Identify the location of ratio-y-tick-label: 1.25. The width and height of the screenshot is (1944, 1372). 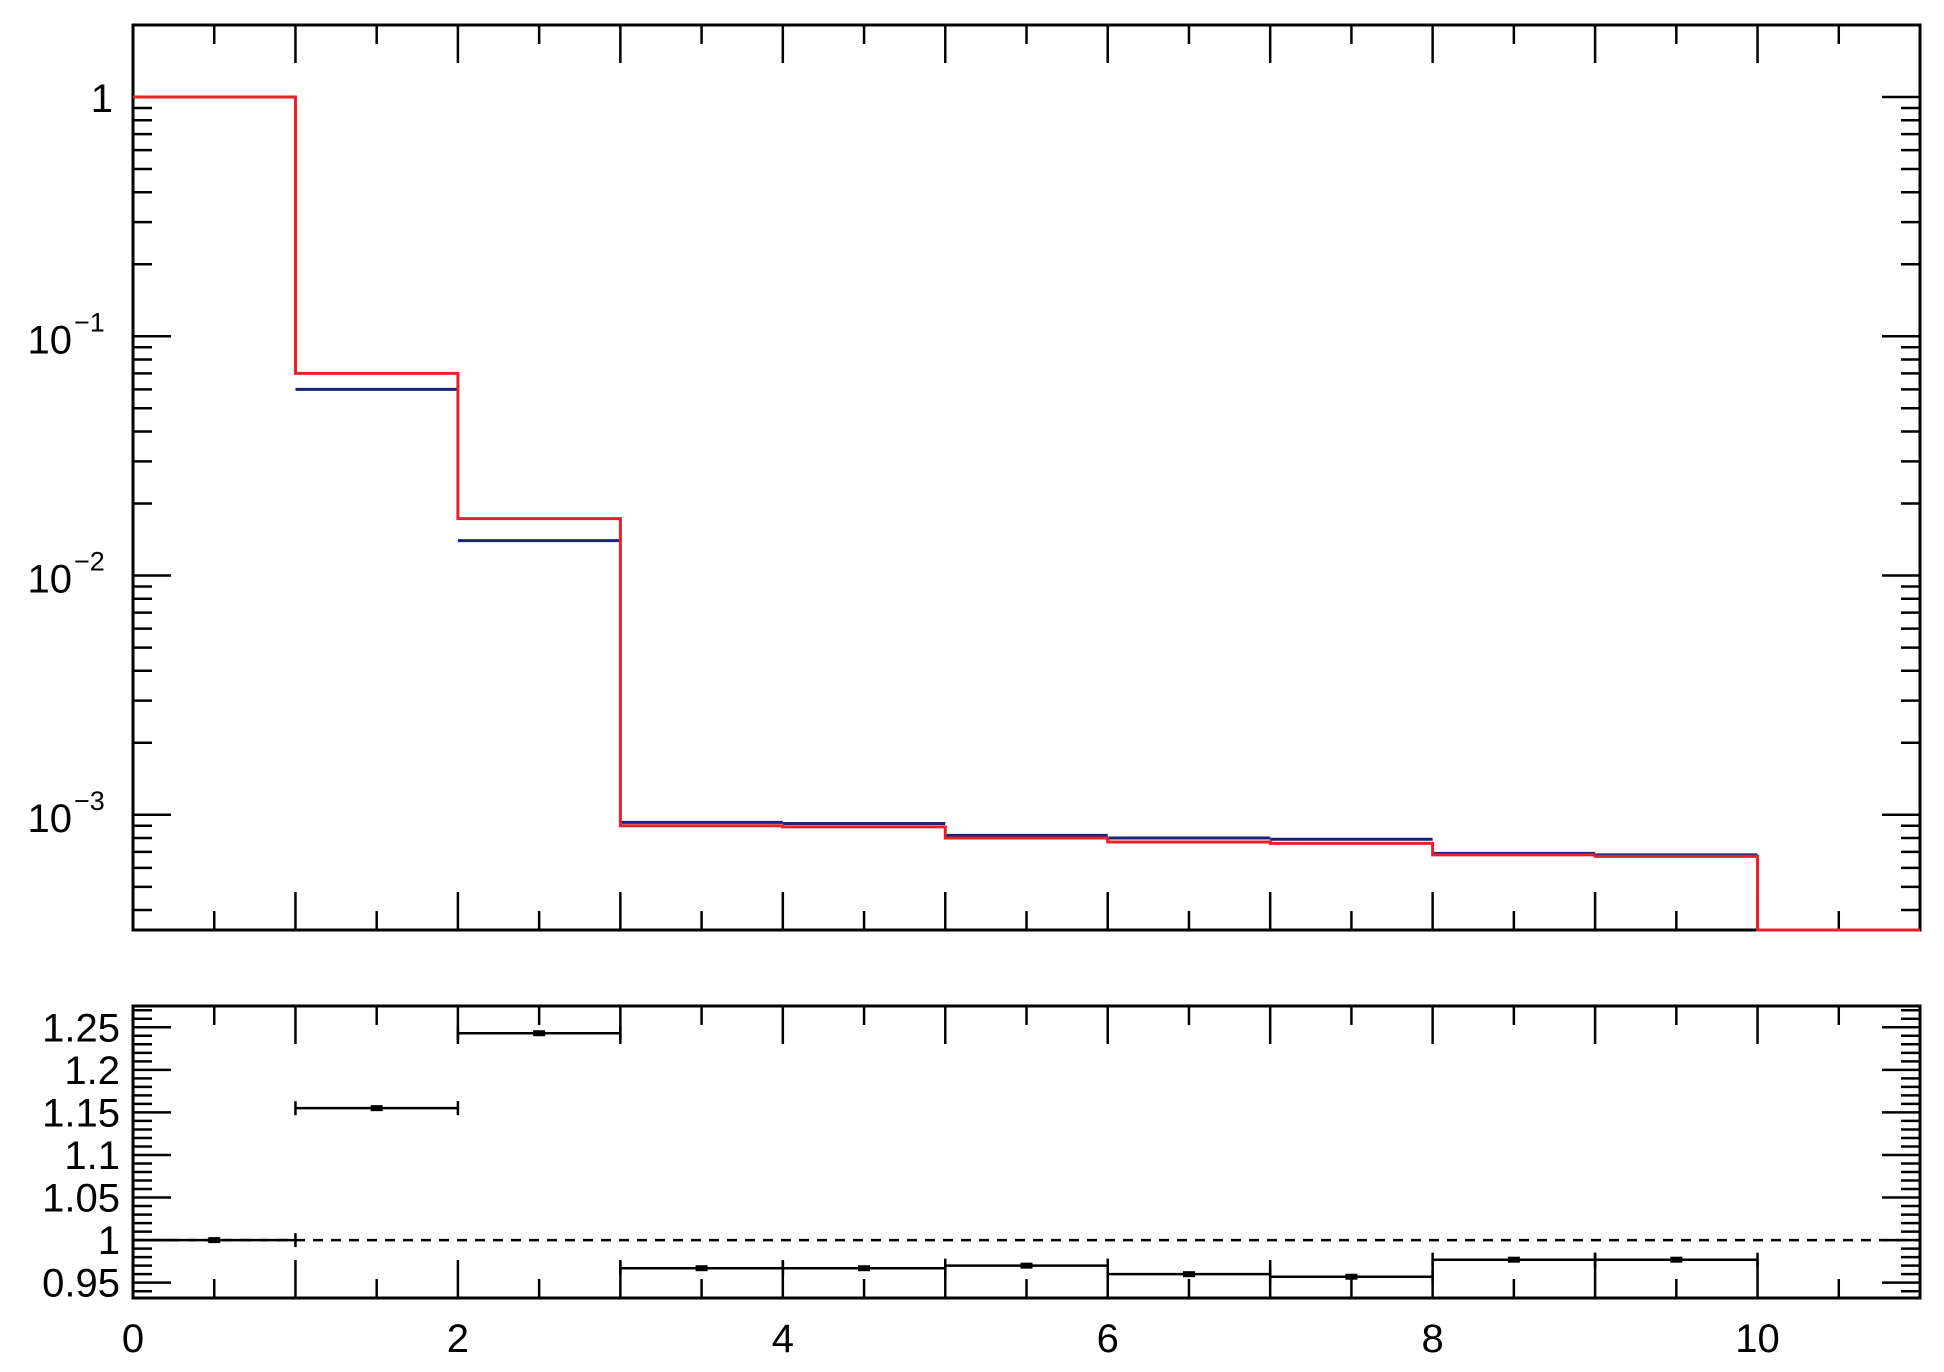
(81, 1028).